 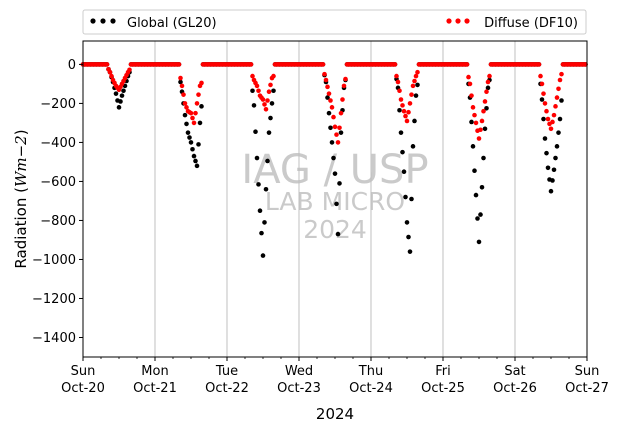 What do you see at coordinates (113, 21) in the screenshot?
I see `legend-marker-global` at bounding box center [113, 21].